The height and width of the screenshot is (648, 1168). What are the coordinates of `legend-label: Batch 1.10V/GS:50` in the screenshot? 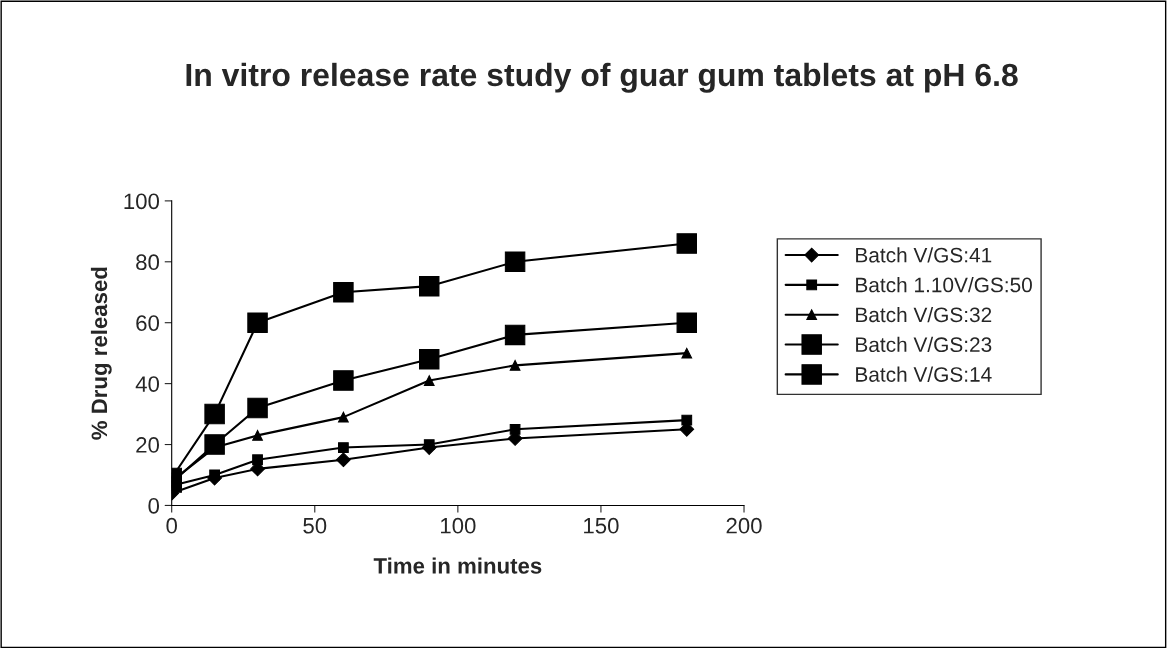 It's located at (944, 285).